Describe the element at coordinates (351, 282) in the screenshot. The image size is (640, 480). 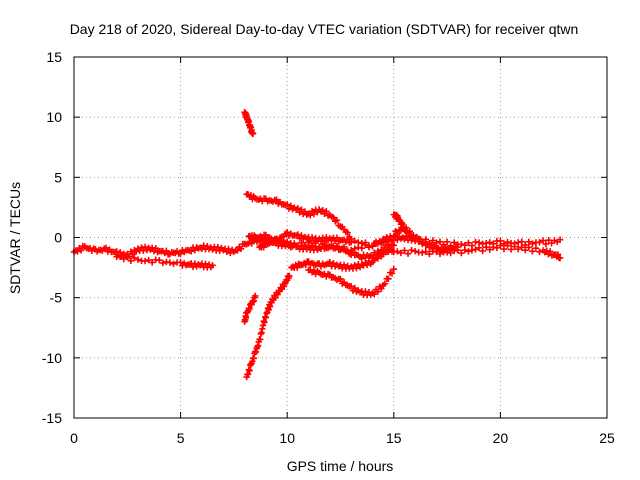
I see `series-dip-curve` at that location.